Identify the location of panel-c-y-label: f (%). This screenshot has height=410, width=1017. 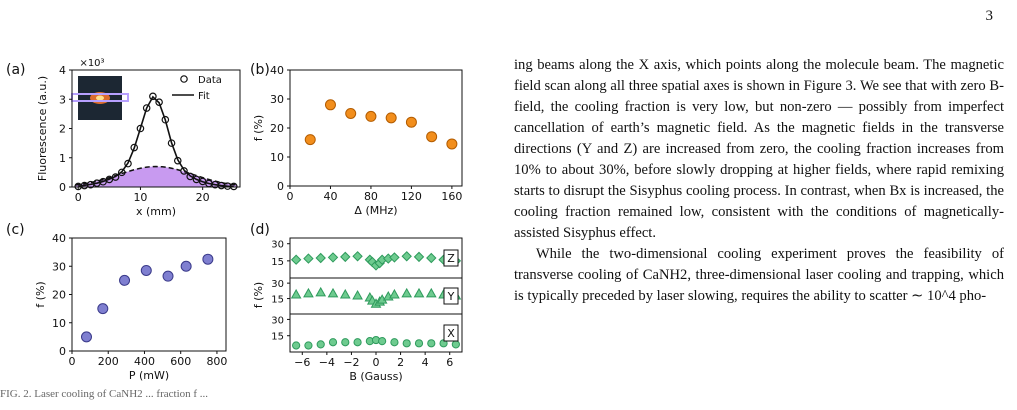
(40, 294).